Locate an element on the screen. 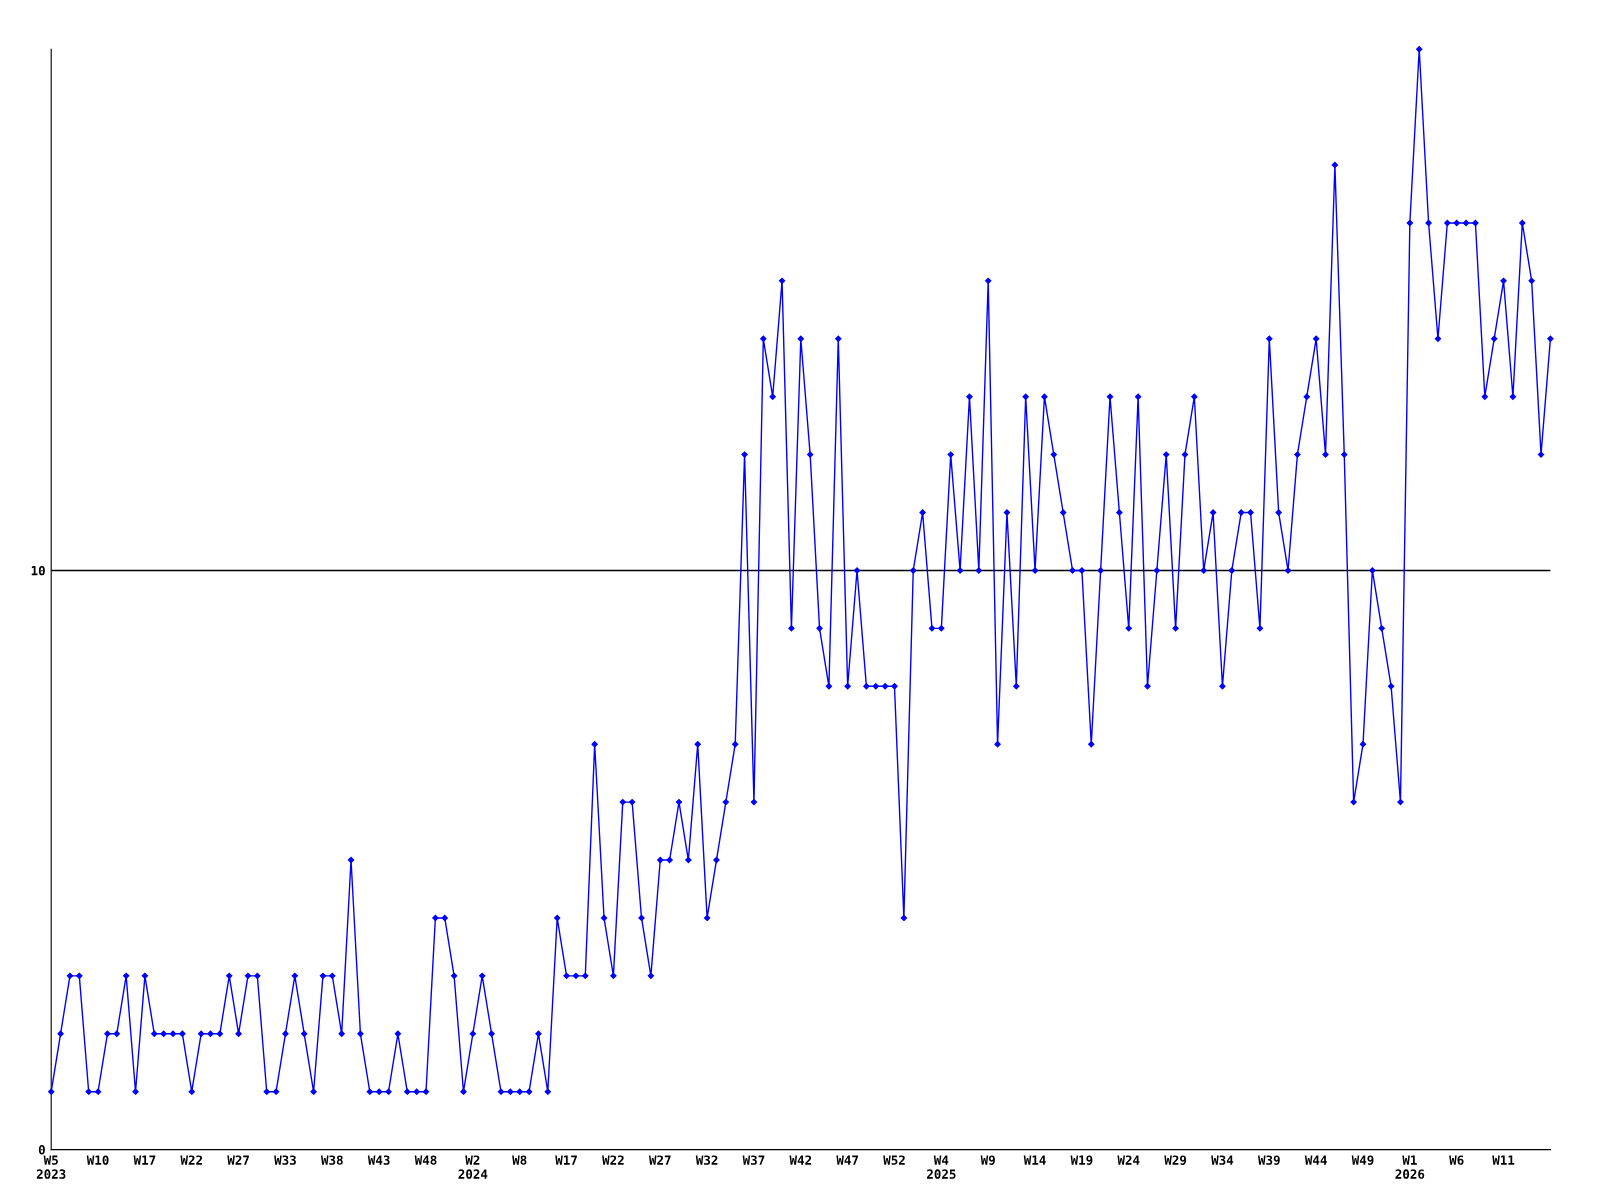 Image resolution: width=1600 pixels, height=1200 pixels. x-tick-label: W29 is located at coordinates (1175, 1160).